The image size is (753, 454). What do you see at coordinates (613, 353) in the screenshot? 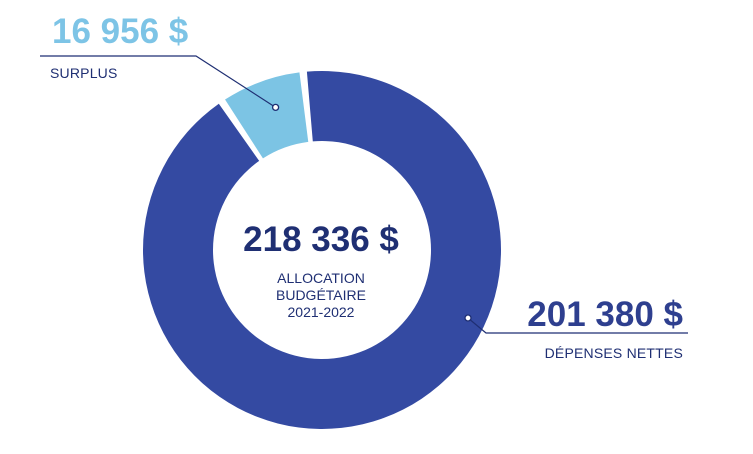
I see `depenses-nettes-label: DÉPENSES NETTES` at bounding box center [613, 353].